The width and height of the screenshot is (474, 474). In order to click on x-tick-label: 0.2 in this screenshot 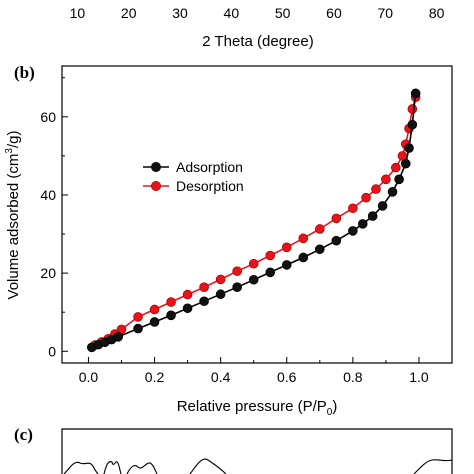, I will do `click(155, 377)`.